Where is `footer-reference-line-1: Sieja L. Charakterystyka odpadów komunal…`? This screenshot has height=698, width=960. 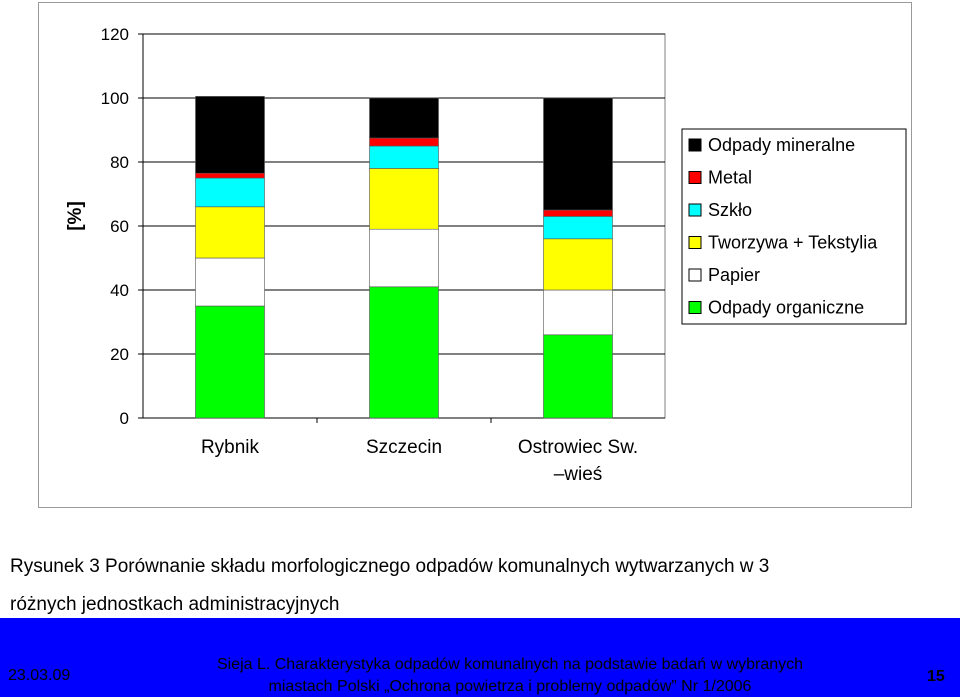 footer-reference-line-1: Sieja L. Charakterystyka odpadów komunal… is located at coordinates (510, 664).